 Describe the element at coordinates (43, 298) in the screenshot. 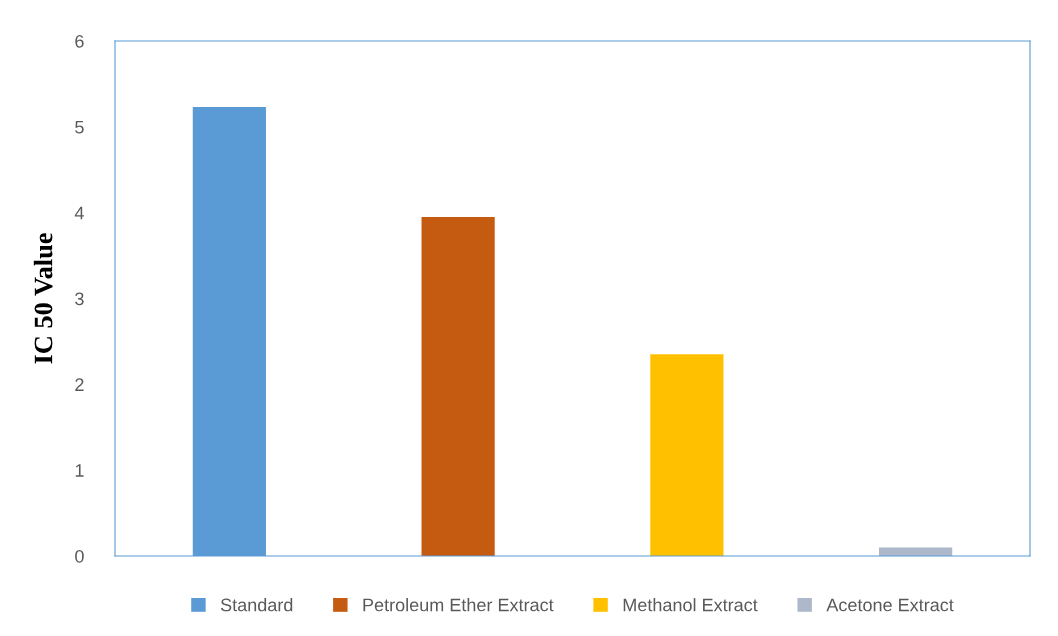

I see `y-axis-title: IC 50 Value` at that location.